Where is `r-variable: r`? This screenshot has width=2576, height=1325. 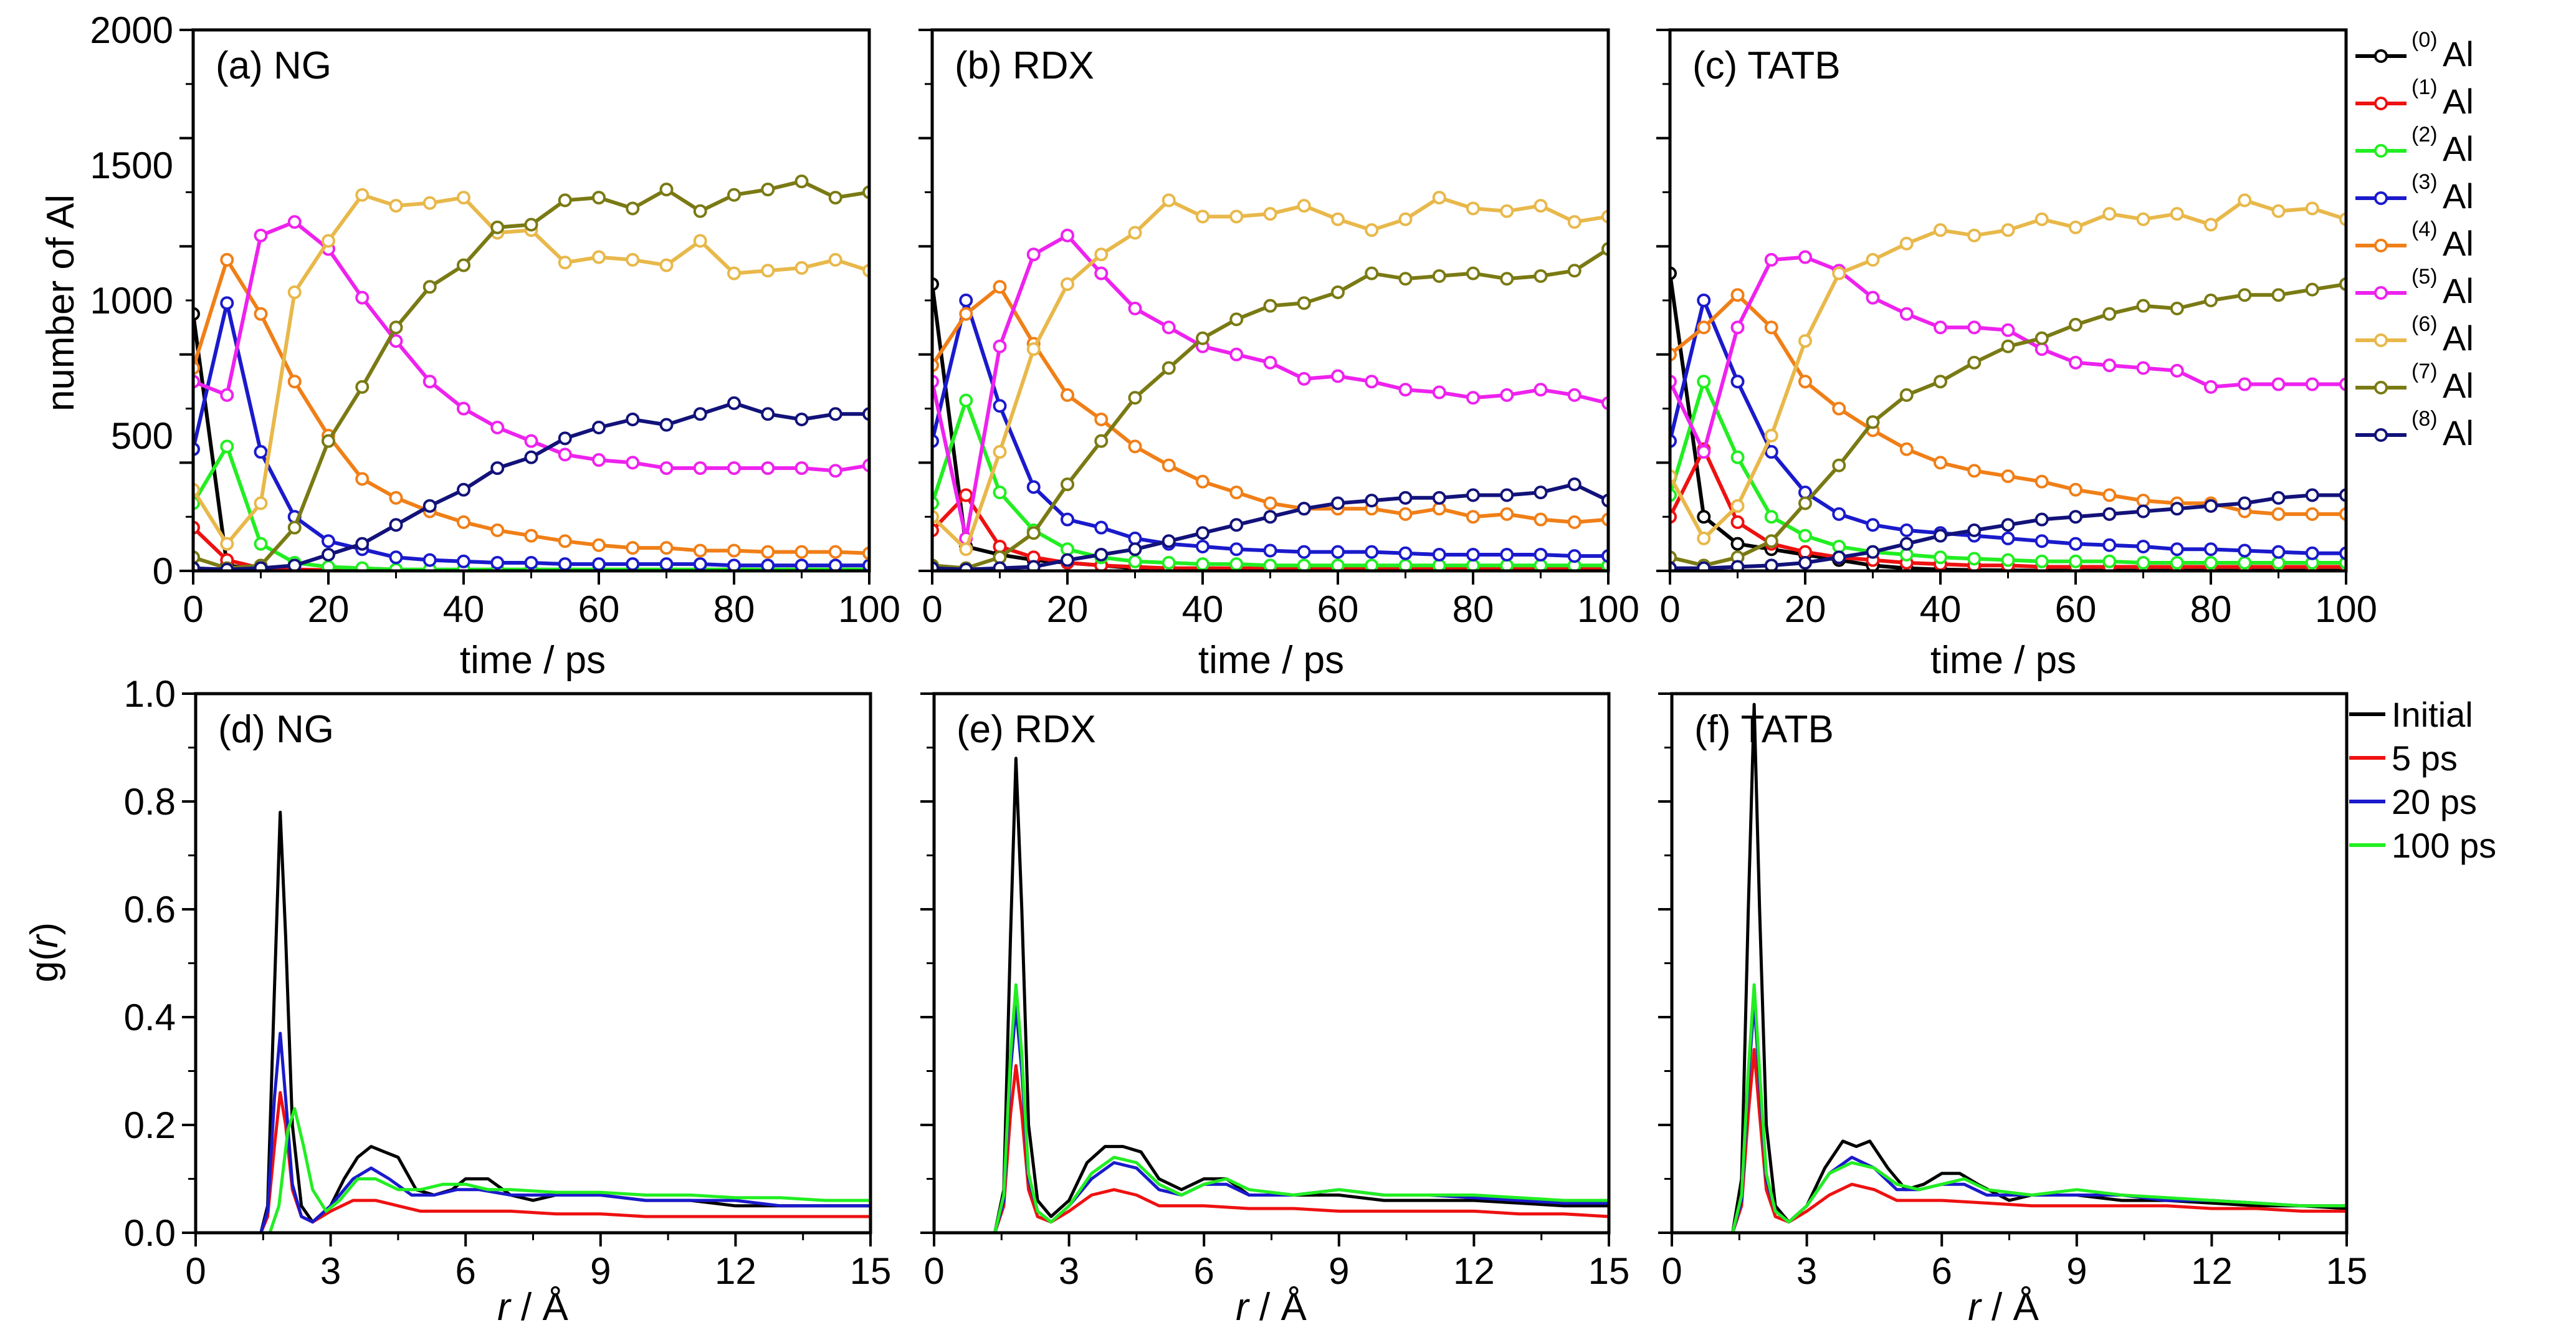
r-variable: r is located at coordinates (505, 1305).